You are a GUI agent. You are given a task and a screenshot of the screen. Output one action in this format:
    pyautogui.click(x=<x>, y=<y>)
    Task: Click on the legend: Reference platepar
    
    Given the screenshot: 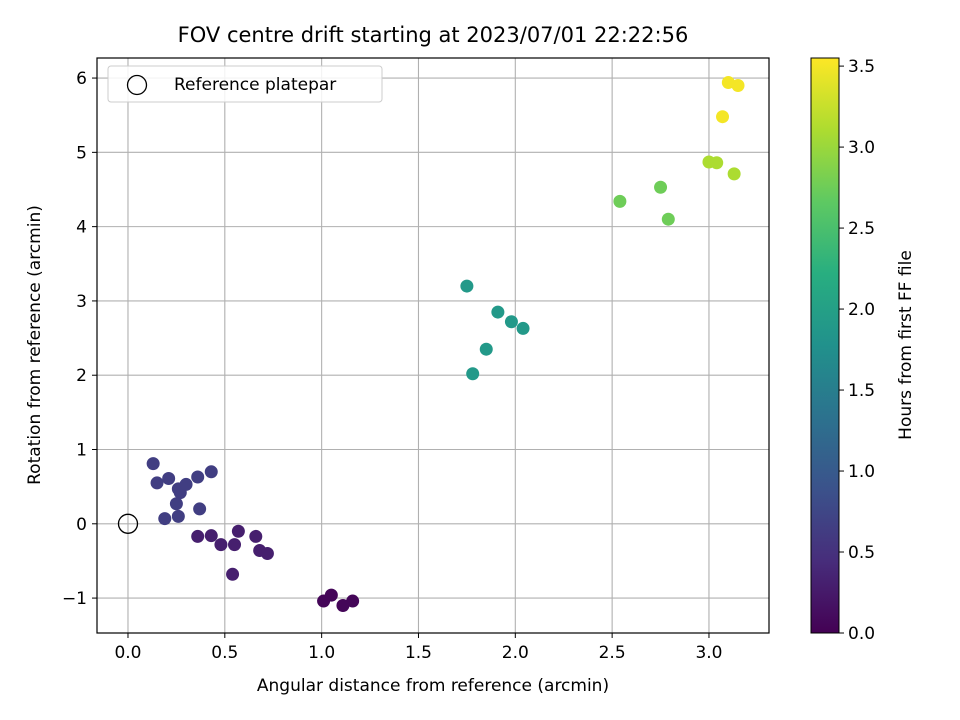 What is the action you would take?
    pyautogui.click(x=245, y=84)
    